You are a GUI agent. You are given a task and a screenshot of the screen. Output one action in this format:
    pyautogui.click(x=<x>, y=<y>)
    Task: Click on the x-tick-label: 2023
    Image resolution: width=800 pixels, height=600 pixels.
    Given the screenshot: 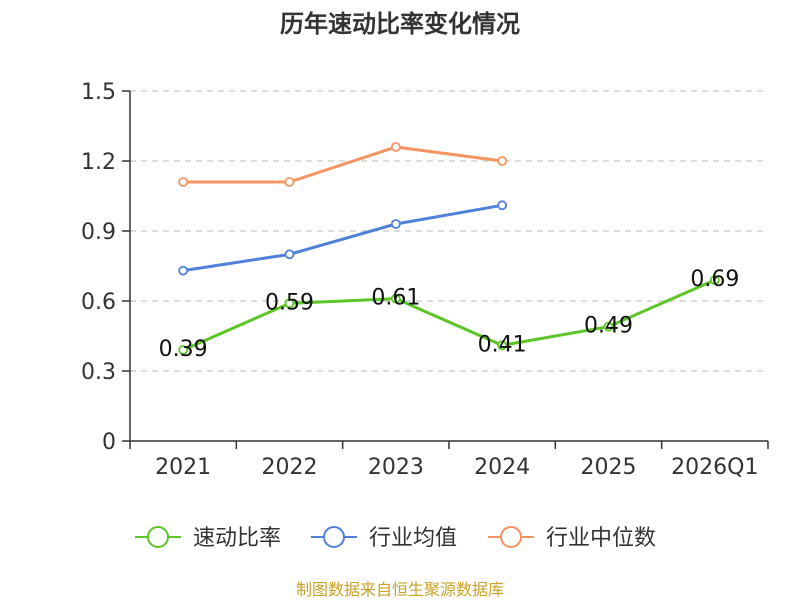 What is the action you would take?
    pyautogui.click(x=396, y=467)
    